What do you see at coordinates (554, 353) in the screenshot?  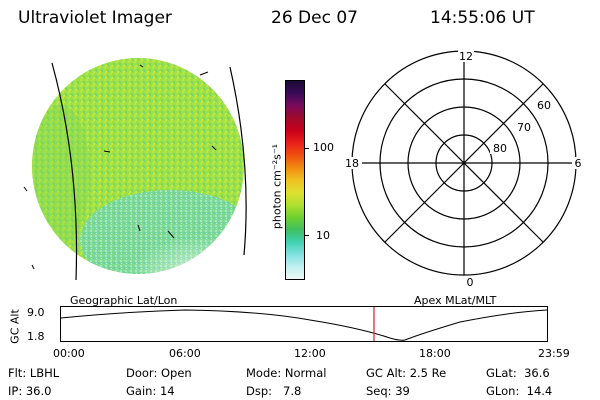 I see `x-tick-2359: 23:59` at bounding box center [554, 353].